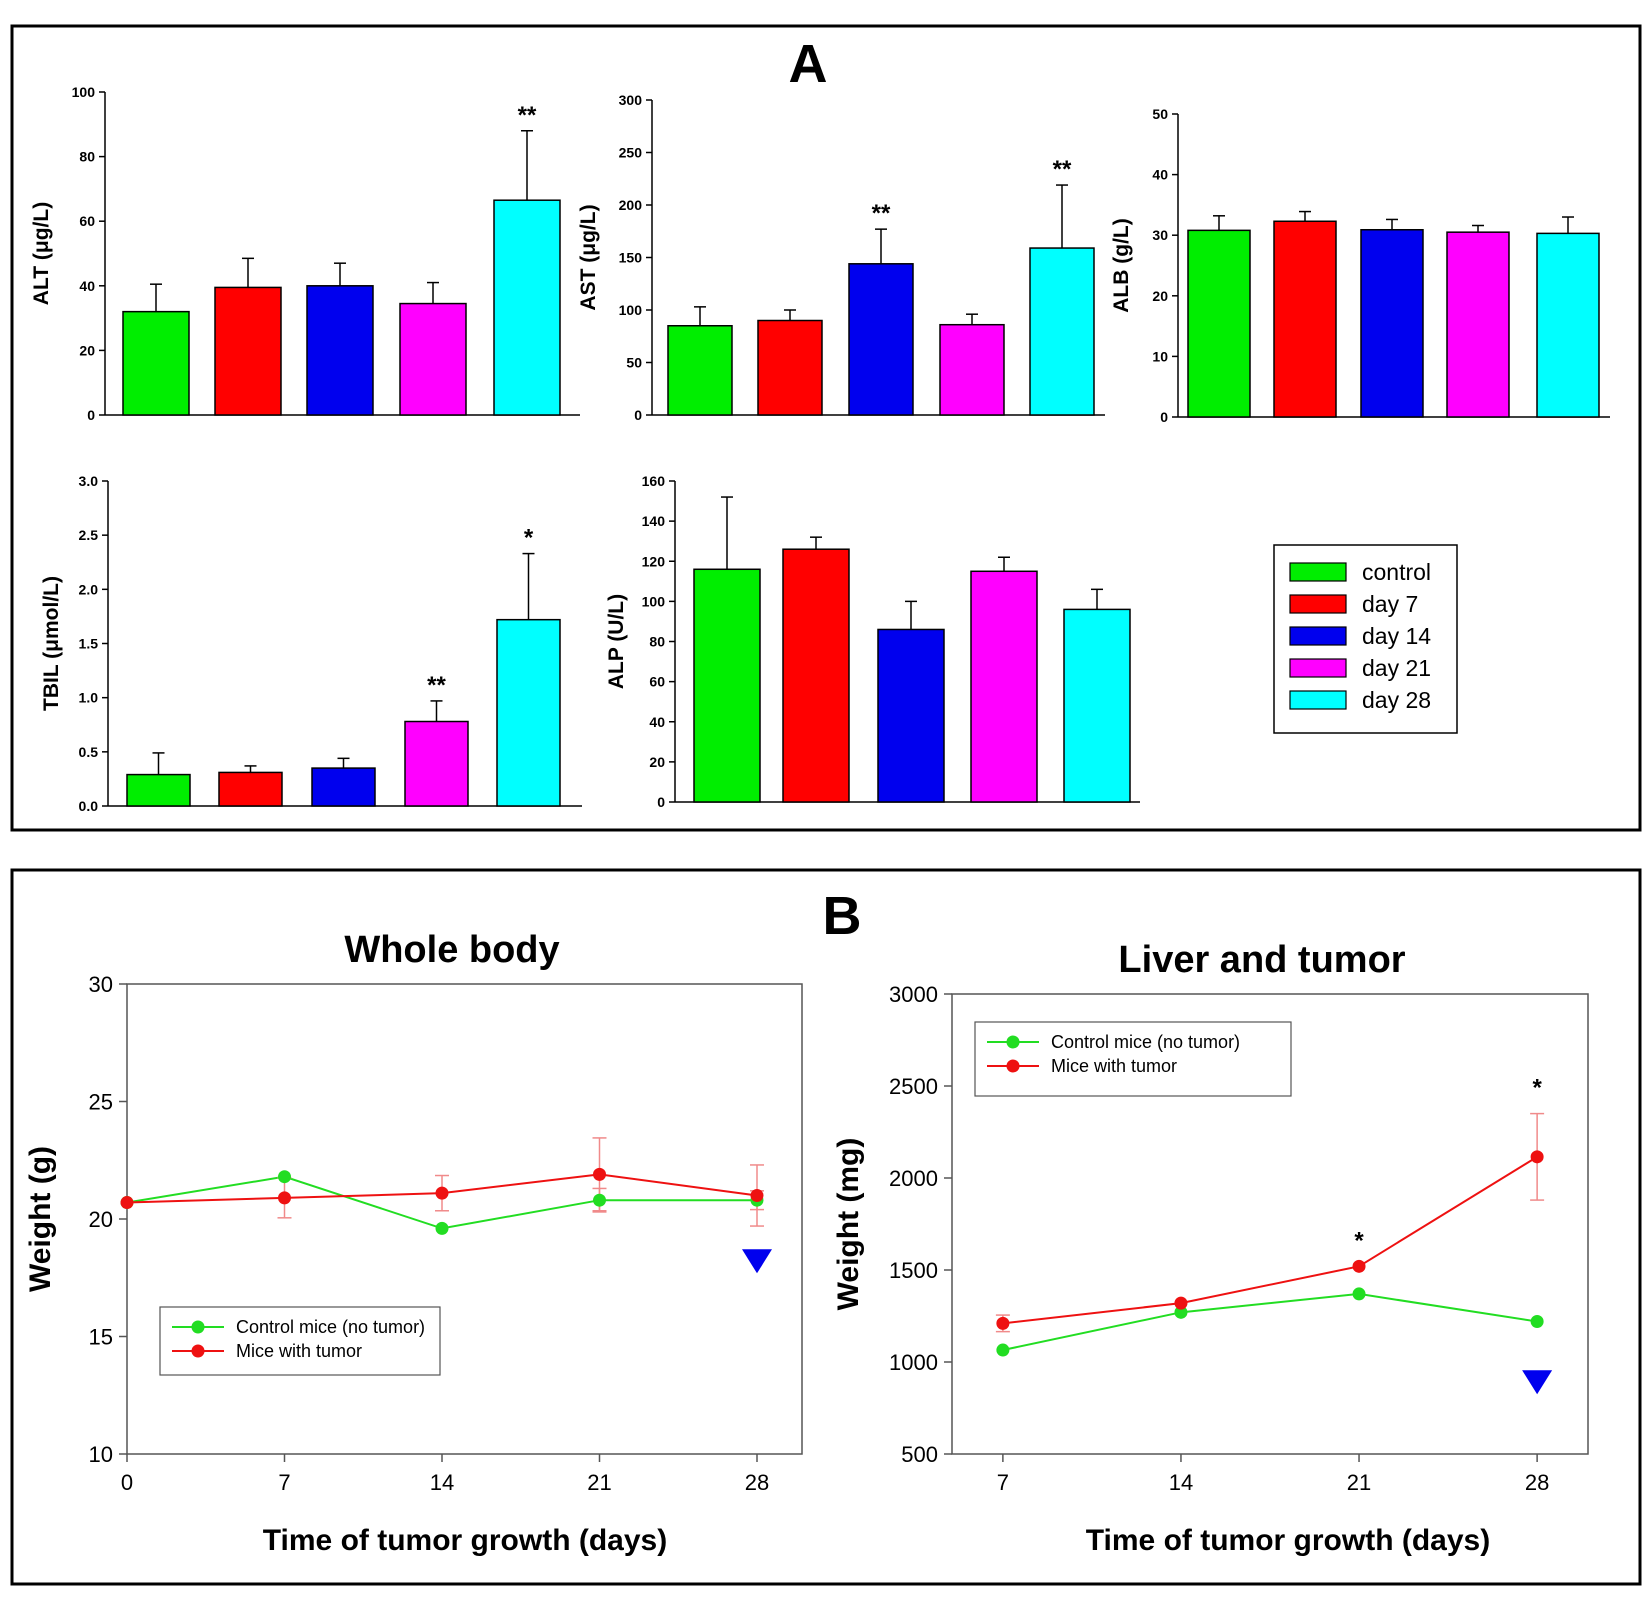  What do you see at coordinates (41, 253) in the screenshot?
I see `y-axis-label: ALT (μg/L)` at bounding box center [41, 253].